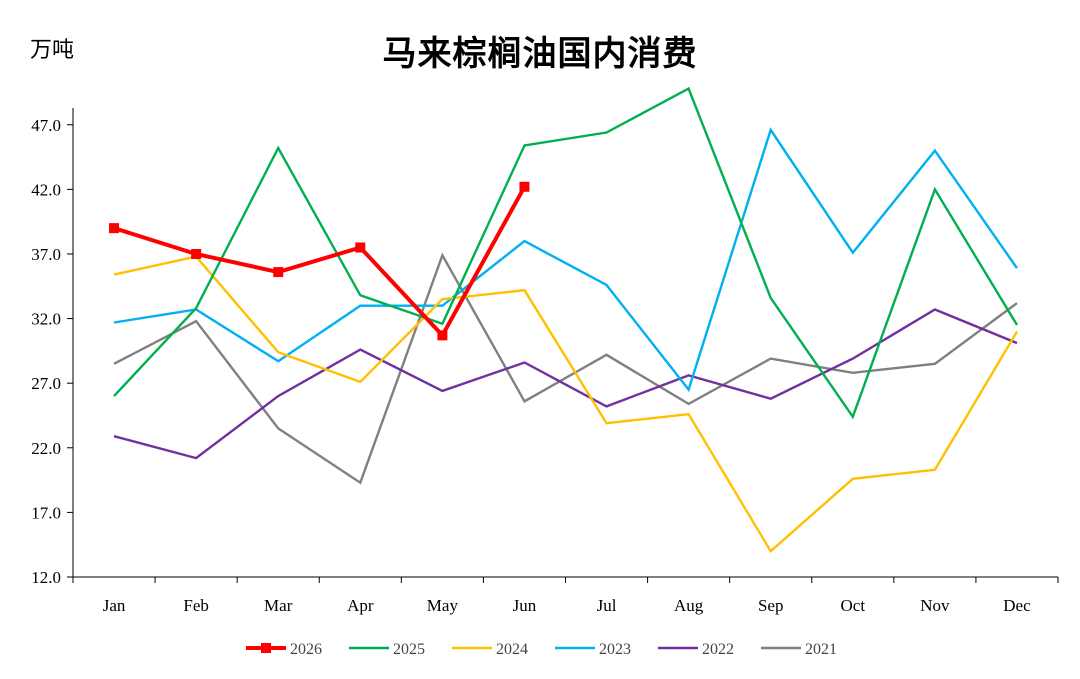  What do you see at coordinates (46, 125) in the screenshot?
I see `y-tick-label: 47.0` at bounding box center [46, 125].